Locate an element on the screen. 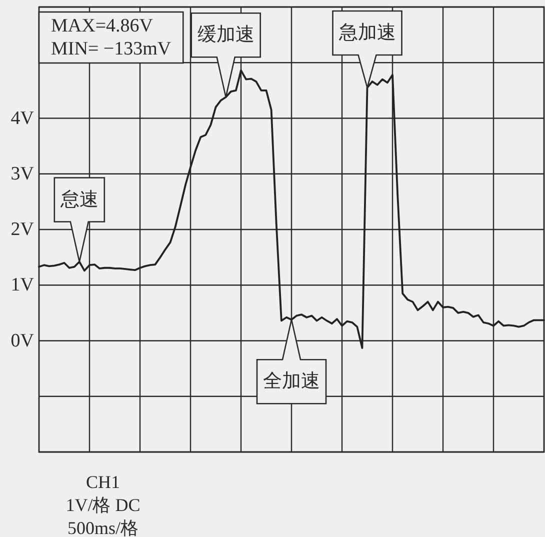 The image size is (545, 537). y-tick-label: 4V is located at coordinates (22, 118).